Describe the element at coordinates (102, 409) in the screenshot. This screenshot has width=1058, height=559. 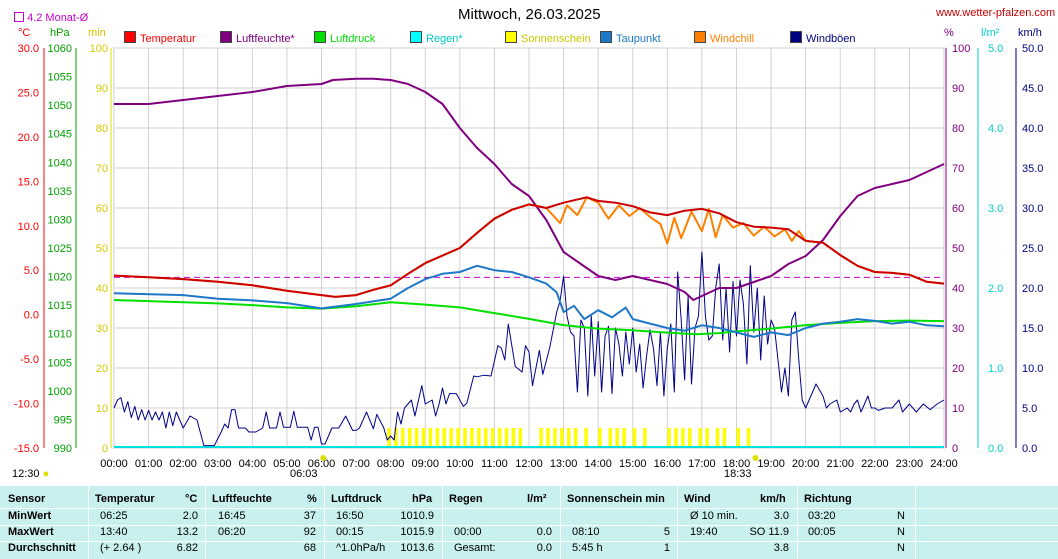
I see `axis-tick-sun: 10` at that location.